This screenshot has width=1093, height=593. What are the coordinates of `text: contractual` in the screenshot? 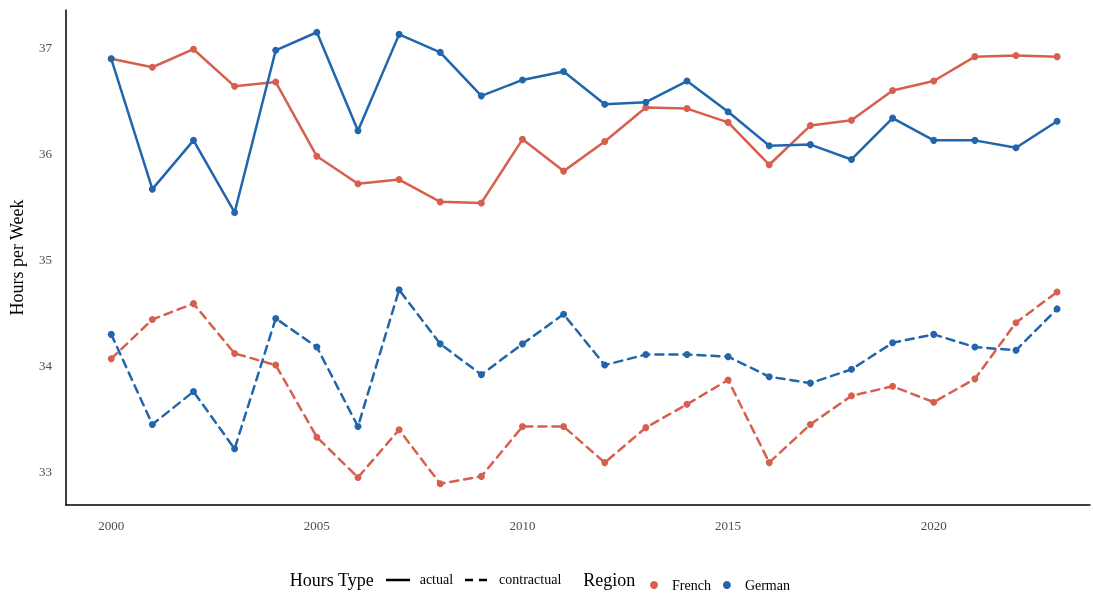 It's located at (530, 580).